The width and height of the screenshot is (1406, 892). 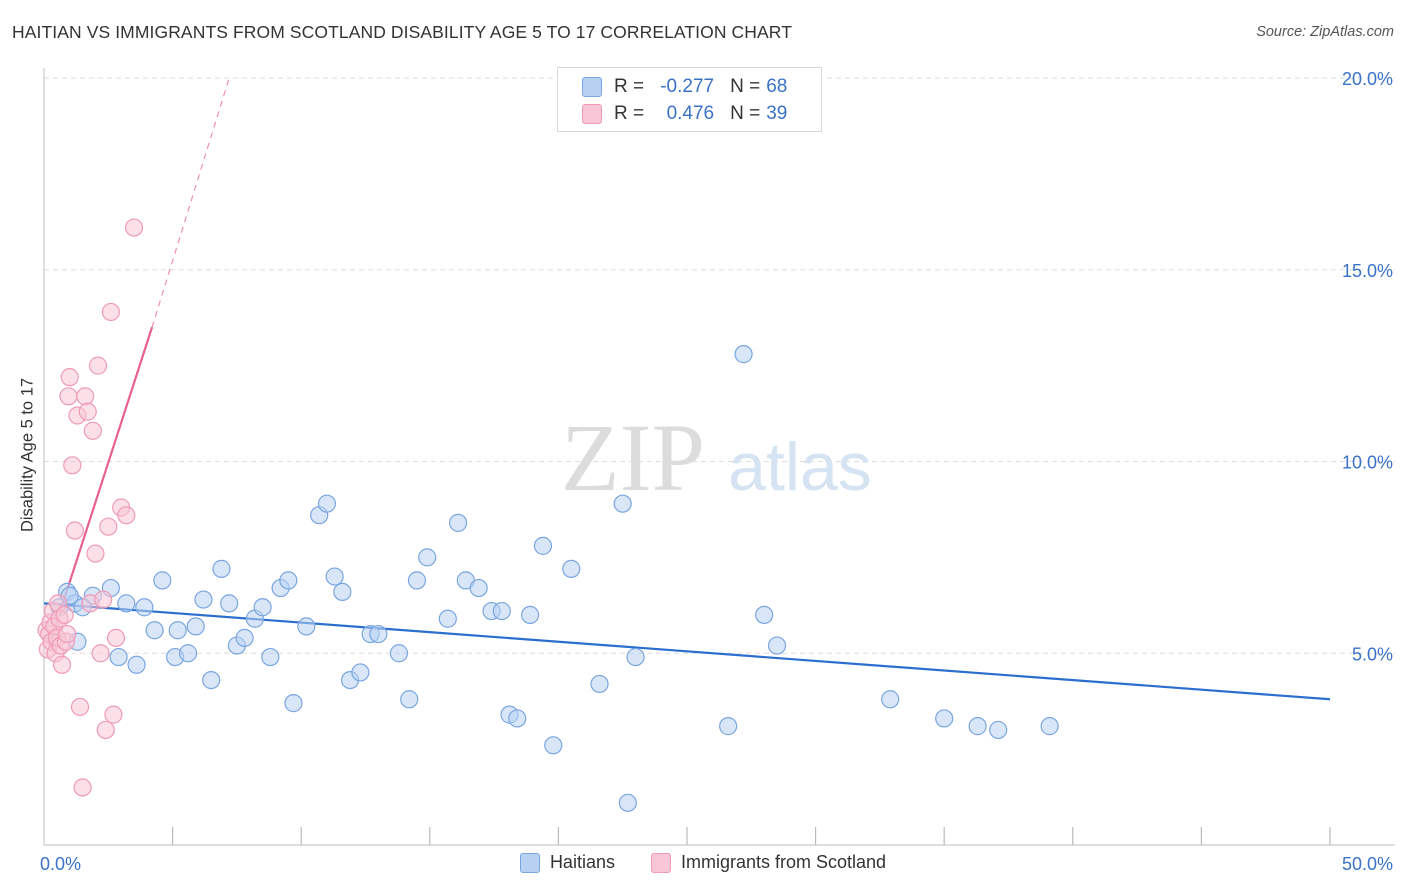 What do you see at coordinates (1367, 864) in the screenshot?
I see `x-tick-label: 50.0%` at bounding box center [1367, 864].